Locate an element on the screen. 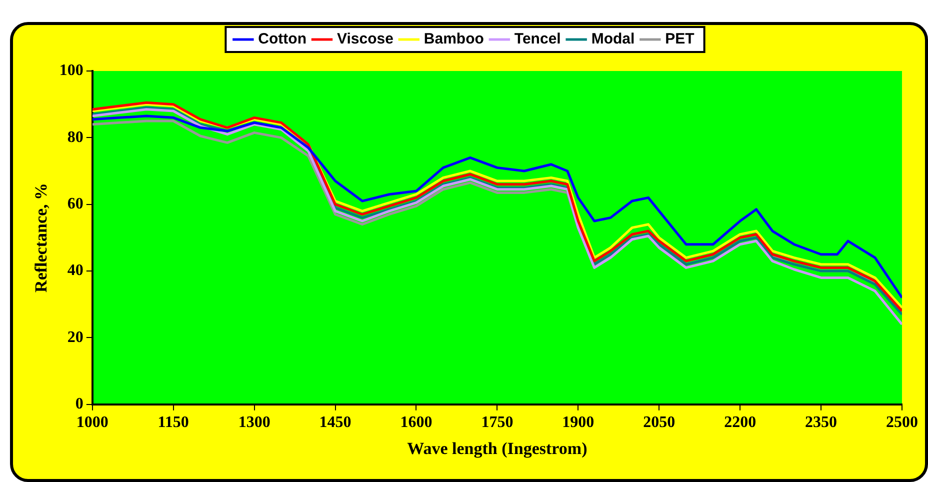 The width and height of the screenshot is (928, 482). x-tick-label: 1750 is located at coordinates (497, 423).